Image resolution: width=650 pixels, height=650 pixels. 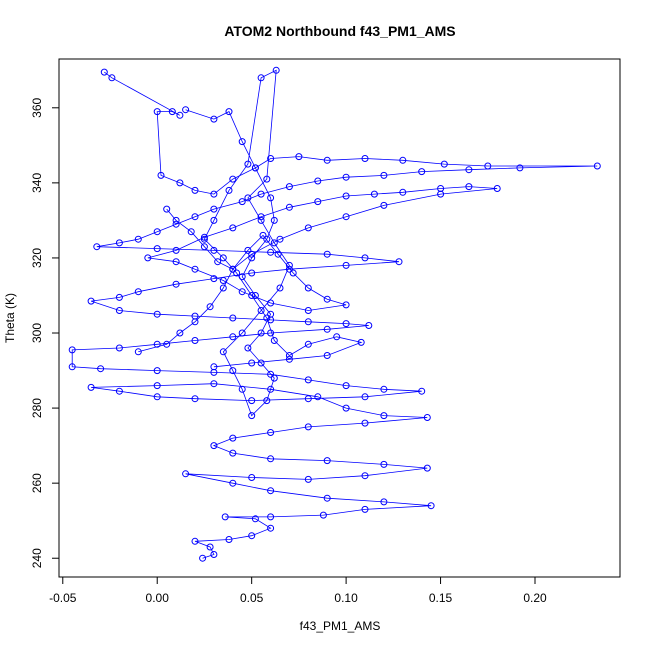 What do you see at coordinates (252, 598) in the screenshot?
I see `x-tick-label: 0.05` at bounding box center [252, 598].